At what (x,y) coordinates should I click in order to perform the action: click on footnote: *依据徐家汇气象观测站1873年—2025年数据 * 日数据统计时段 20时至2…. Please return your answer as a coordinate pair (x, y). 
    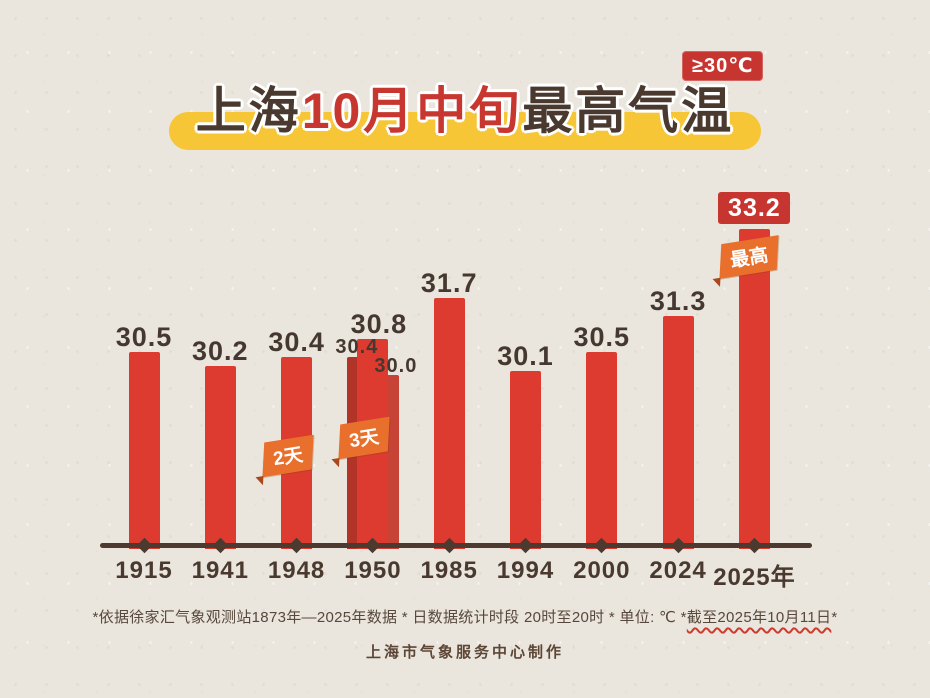
    Looking at the image, I should click on (465, 616).